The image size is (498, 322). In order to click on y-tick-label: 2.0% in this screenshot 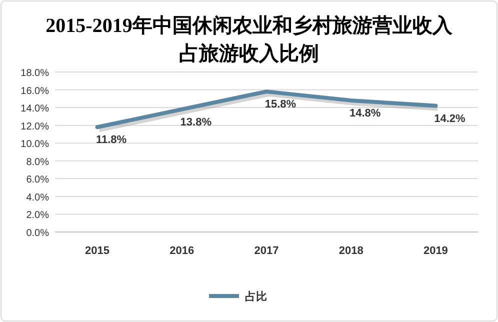, I will do `click(38, 216)`.